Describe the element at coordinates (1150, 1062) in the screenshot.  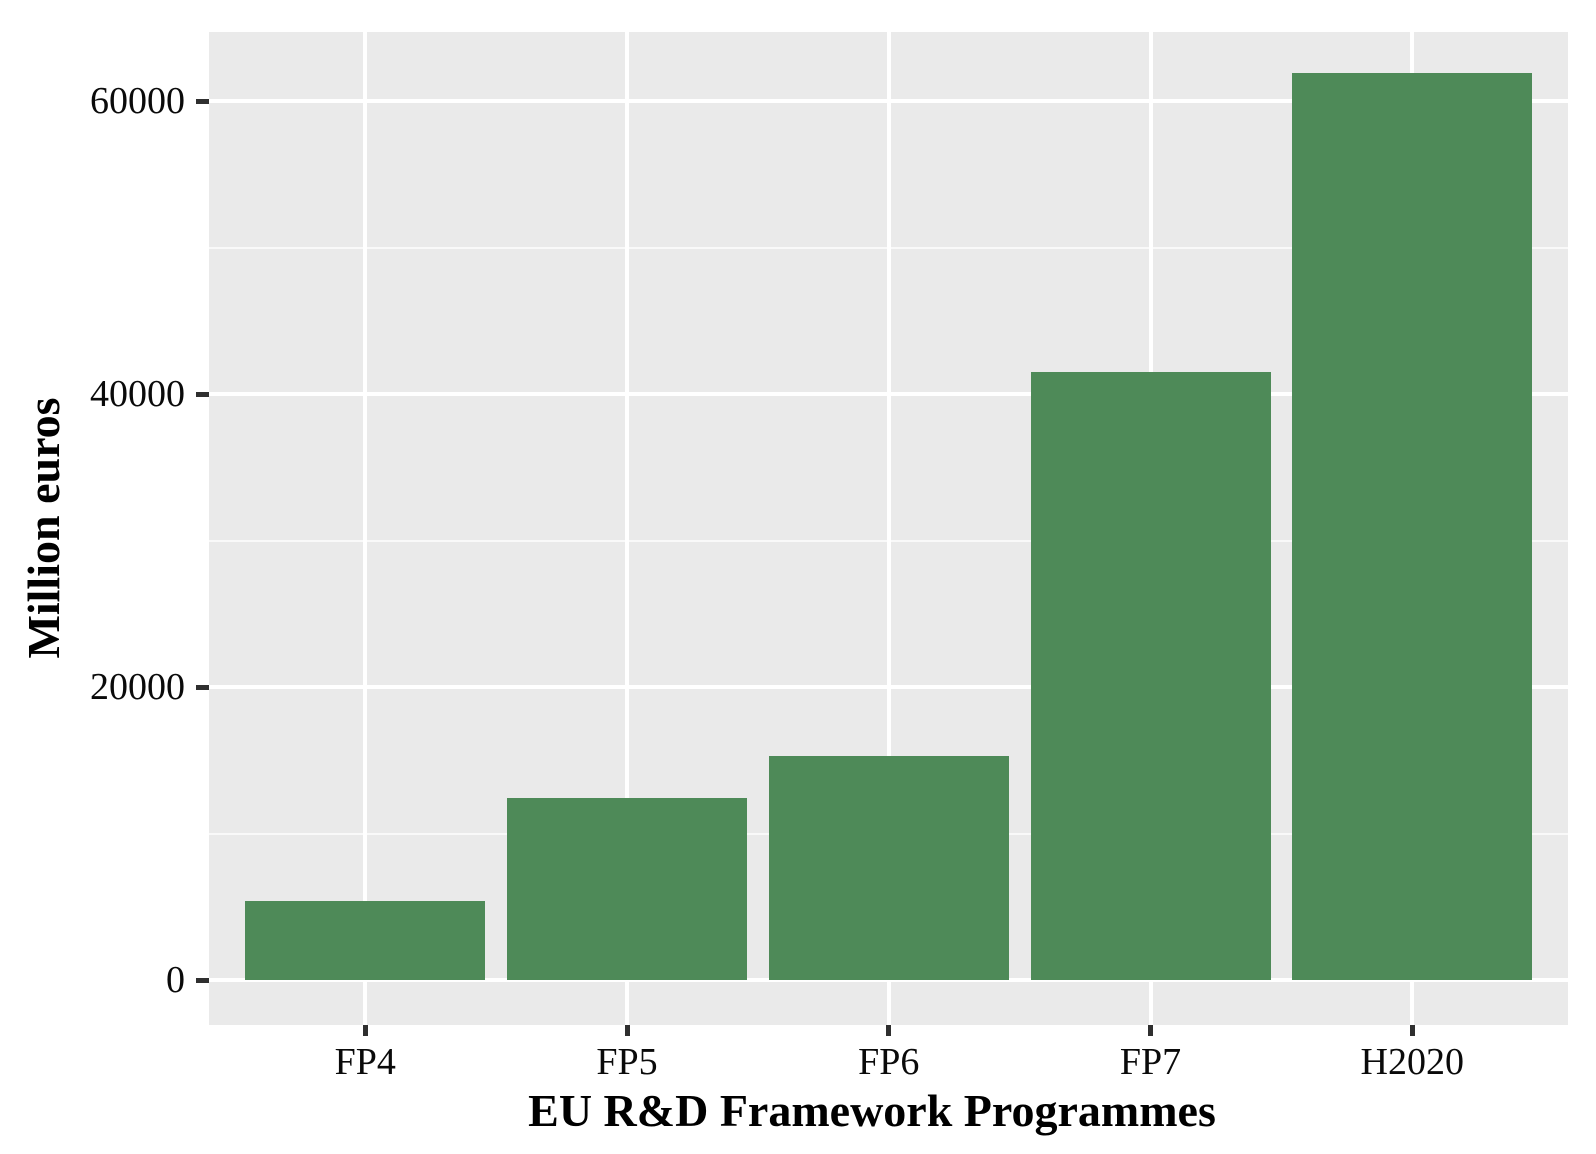
I see `x-tick-label: FP7` at that location.